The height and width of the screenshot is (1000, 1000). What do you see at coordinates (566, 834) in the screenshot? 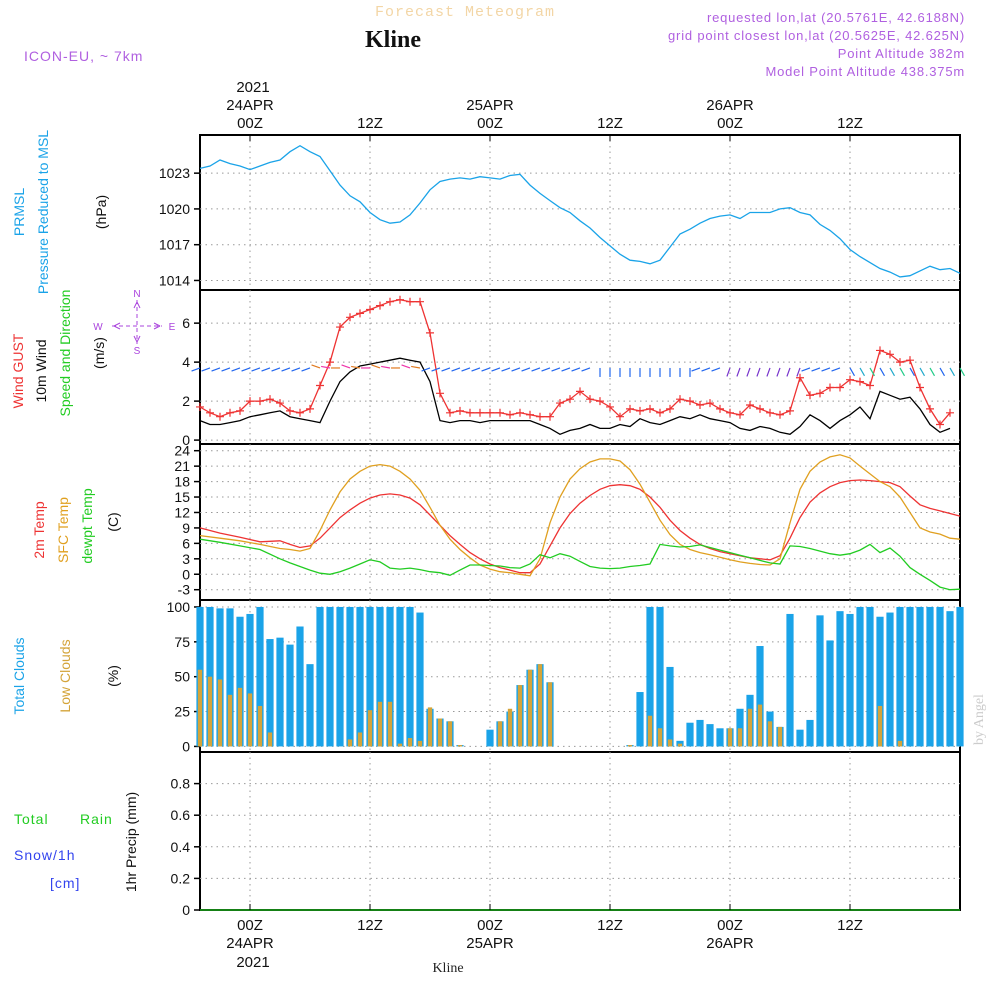
I see `panel-precip: 0 0.2 0.4 0.6 0.8` at bounding box center [566, 834].